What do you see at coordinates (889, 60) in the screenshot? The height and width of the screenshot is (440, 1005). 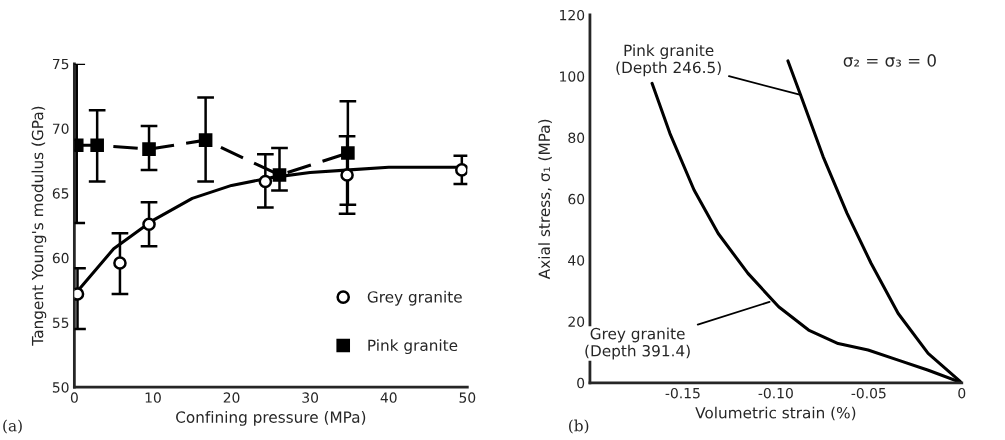 I see `annotation: σ₂ = σ₃ = 0` at bounding box center [889, 60].